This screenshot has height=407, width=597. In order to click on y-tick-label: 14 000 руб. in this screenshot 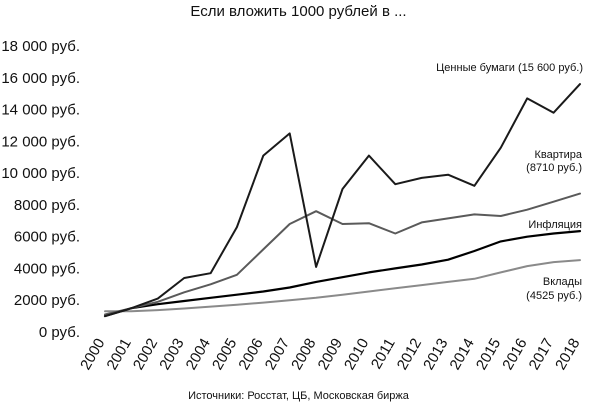, I will do `click(40, 110)`.